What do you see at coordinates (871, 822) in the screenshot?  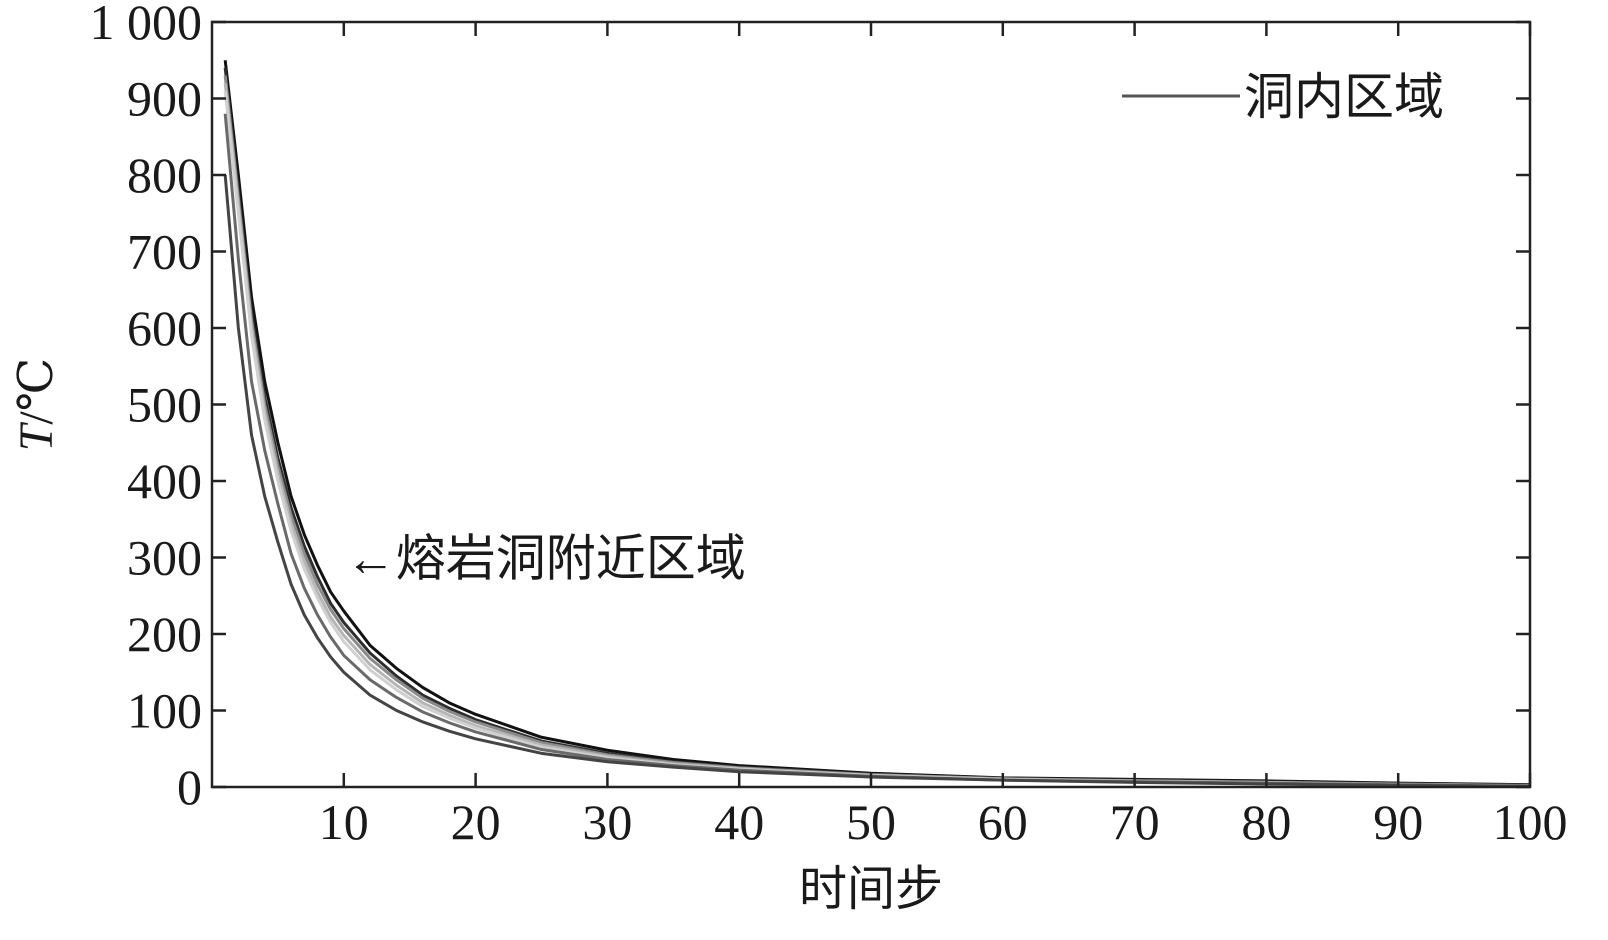 I see `x-tick-label: 50` at bounding box center [871, 822].